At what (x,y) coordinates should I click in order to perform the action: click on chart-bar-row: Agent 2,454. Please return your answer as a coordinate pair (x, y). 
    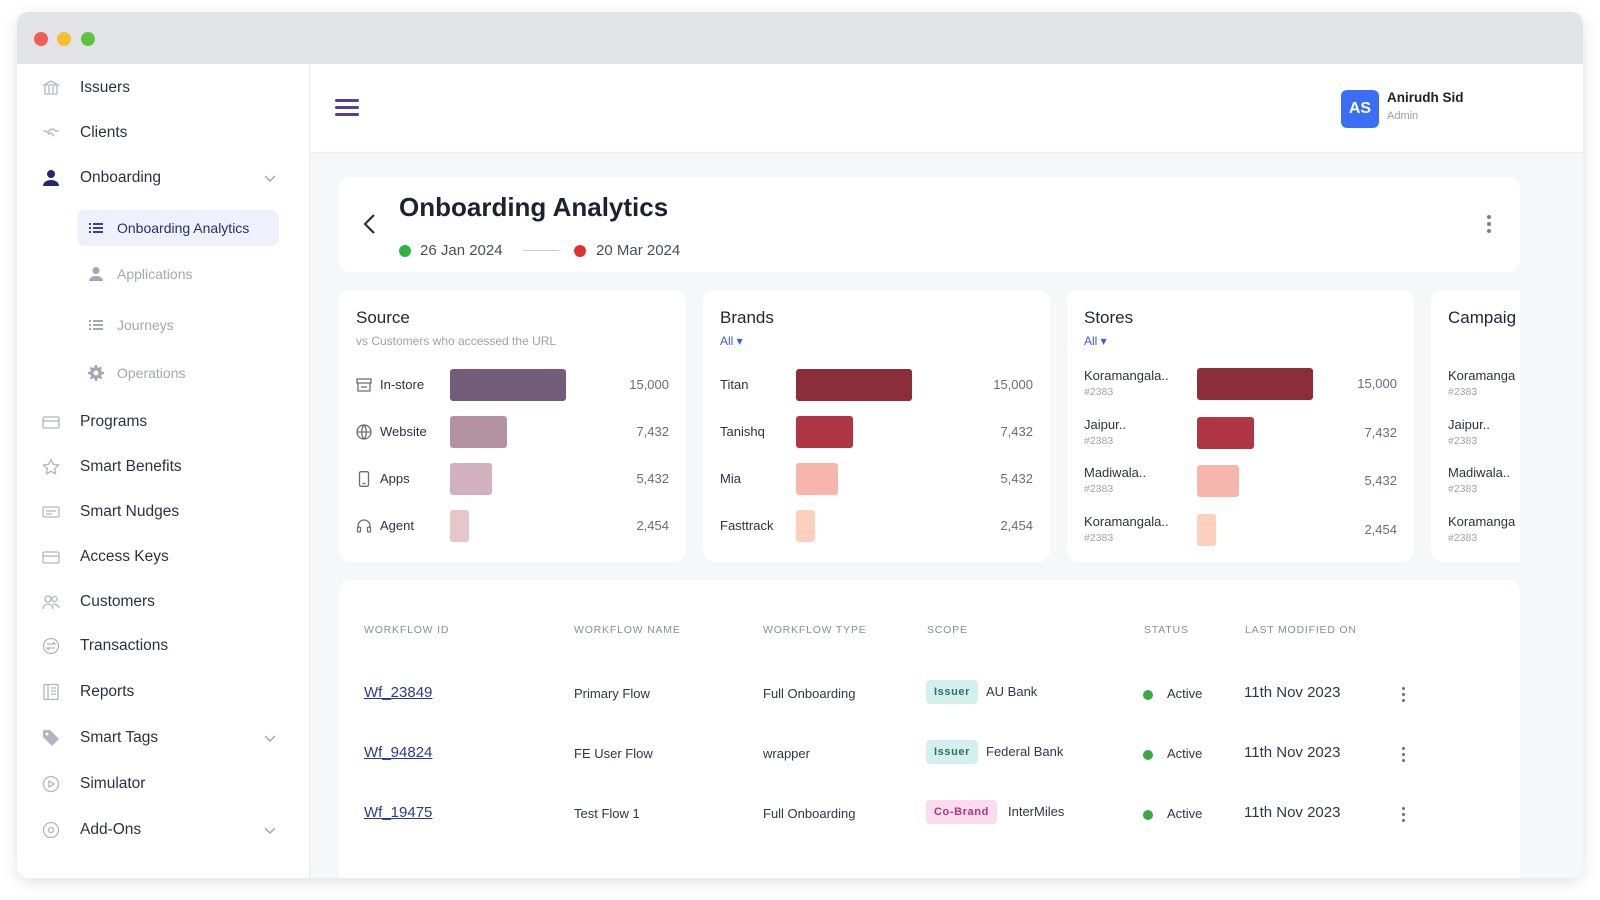
    Looking at the image, I should click on (512, 526).